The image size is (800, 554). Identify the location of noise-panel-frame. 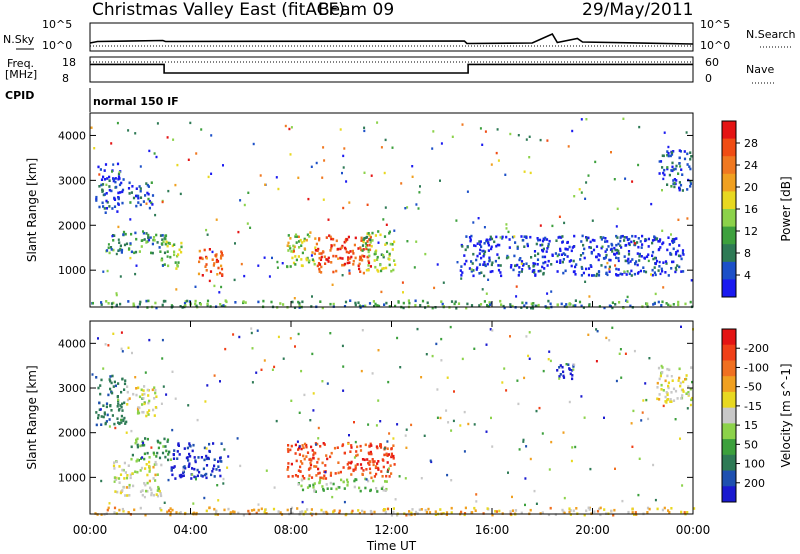
(391, 37).